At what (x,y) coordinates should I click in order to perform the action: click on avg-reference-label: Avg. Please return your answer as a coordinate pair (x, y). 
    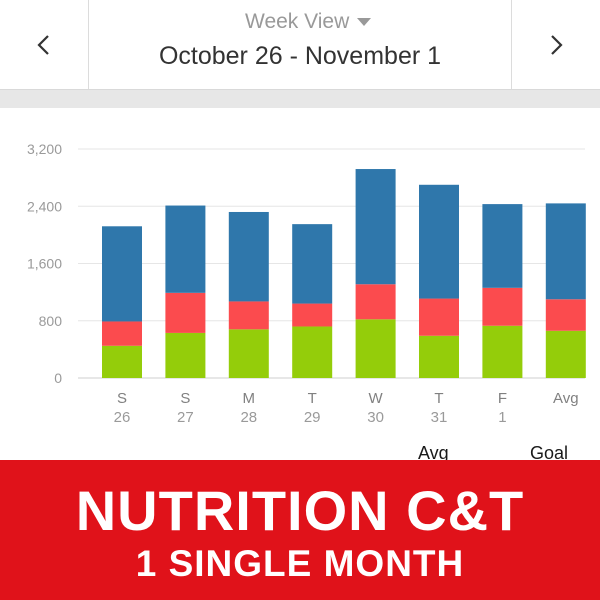
    Looking at the image, I should click on (433, 453).